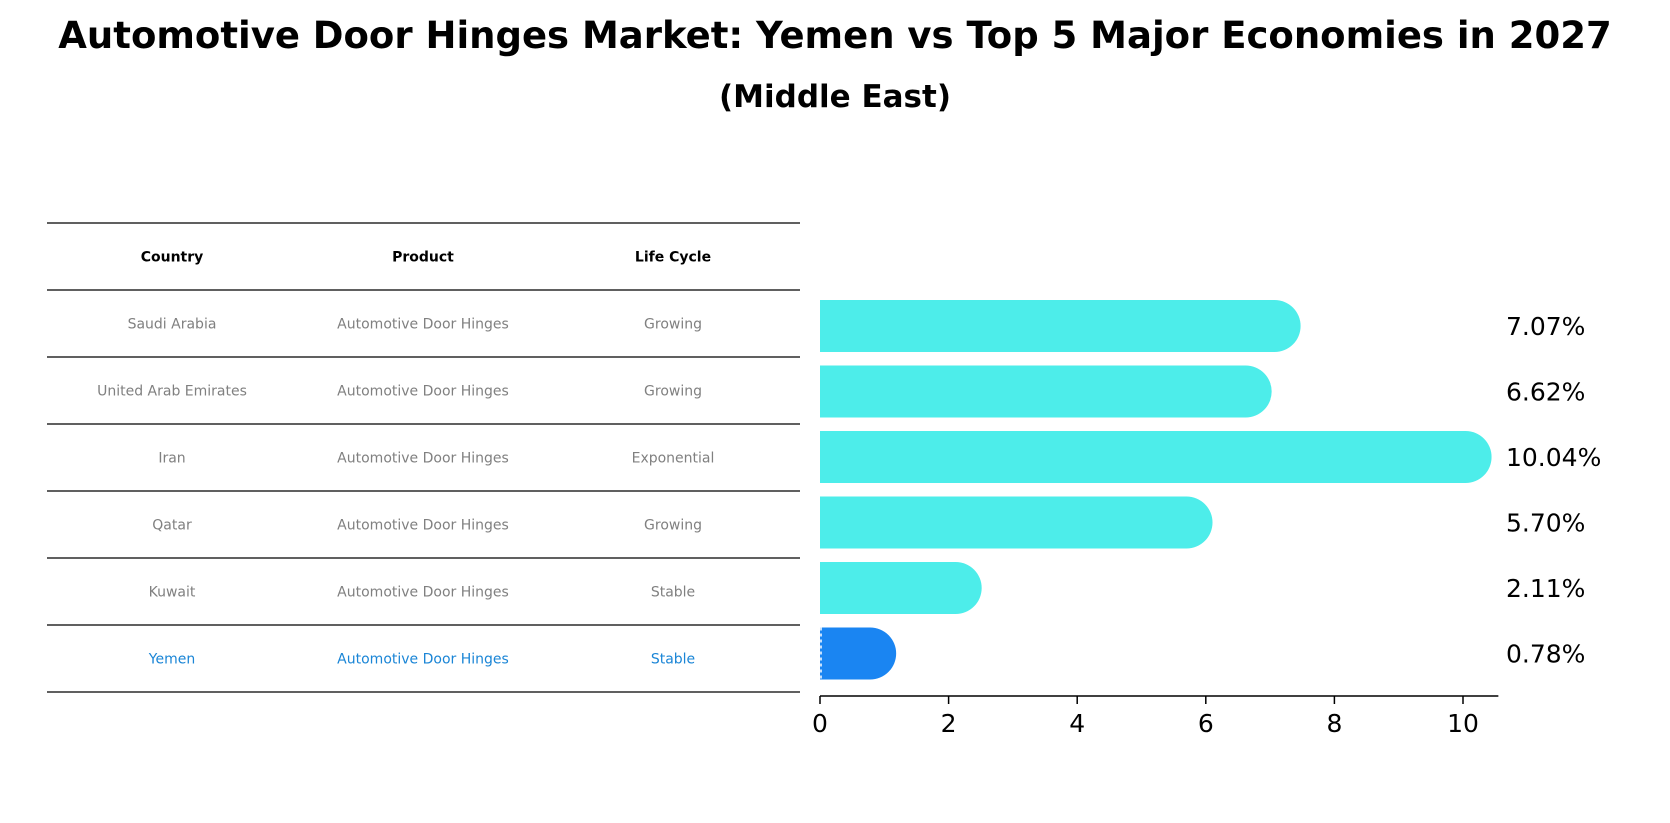 The image size is (1670, 823). I want to click on x-tick-label: 2, so click(949, 723).